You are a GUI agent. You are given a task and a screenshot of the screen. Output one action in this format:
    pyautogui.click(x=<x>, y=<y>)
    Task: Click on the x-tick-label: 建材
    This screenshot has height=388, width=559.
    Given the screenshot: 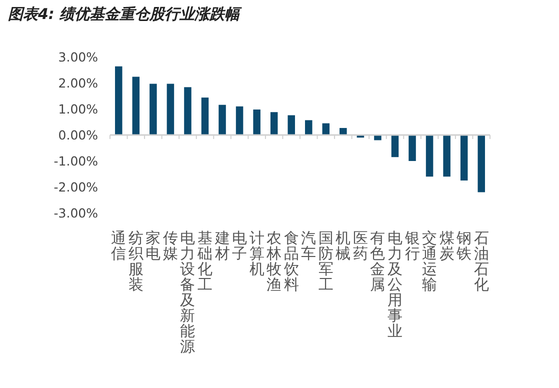 What is the action you would take?
    pyautogui.click(x=222, y=245)
    